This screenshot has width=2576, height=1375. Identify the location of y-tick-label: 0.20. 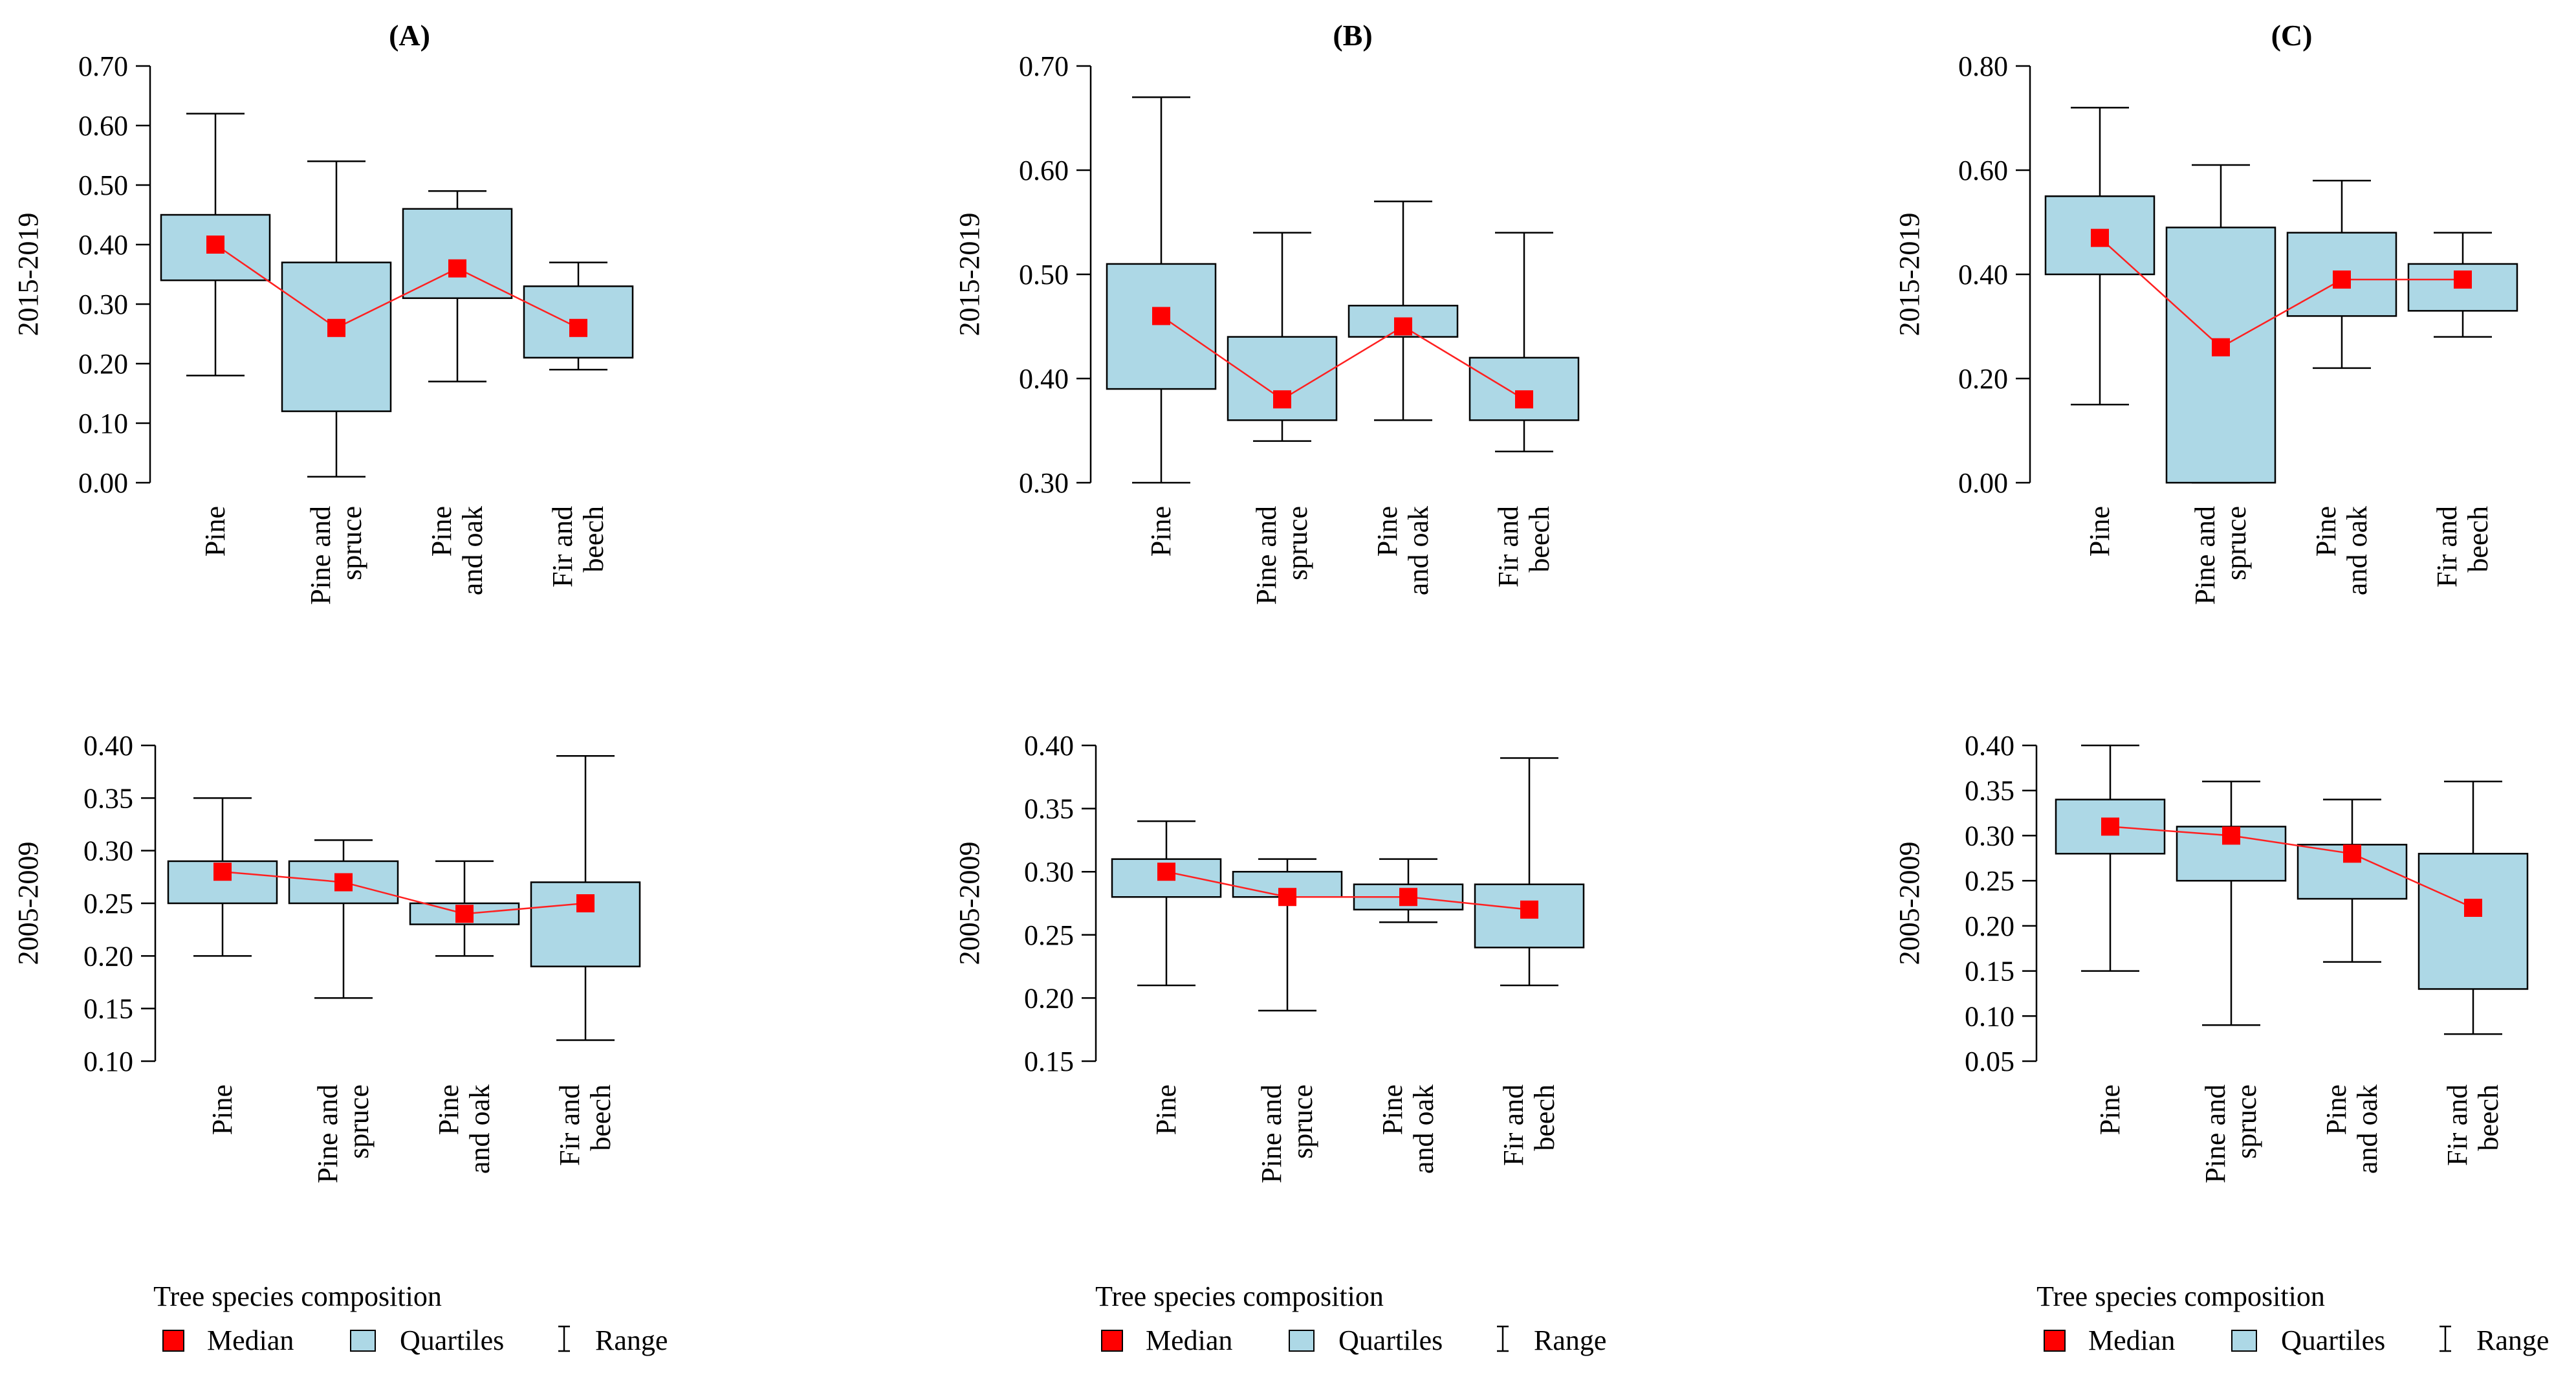
(1049, 998).